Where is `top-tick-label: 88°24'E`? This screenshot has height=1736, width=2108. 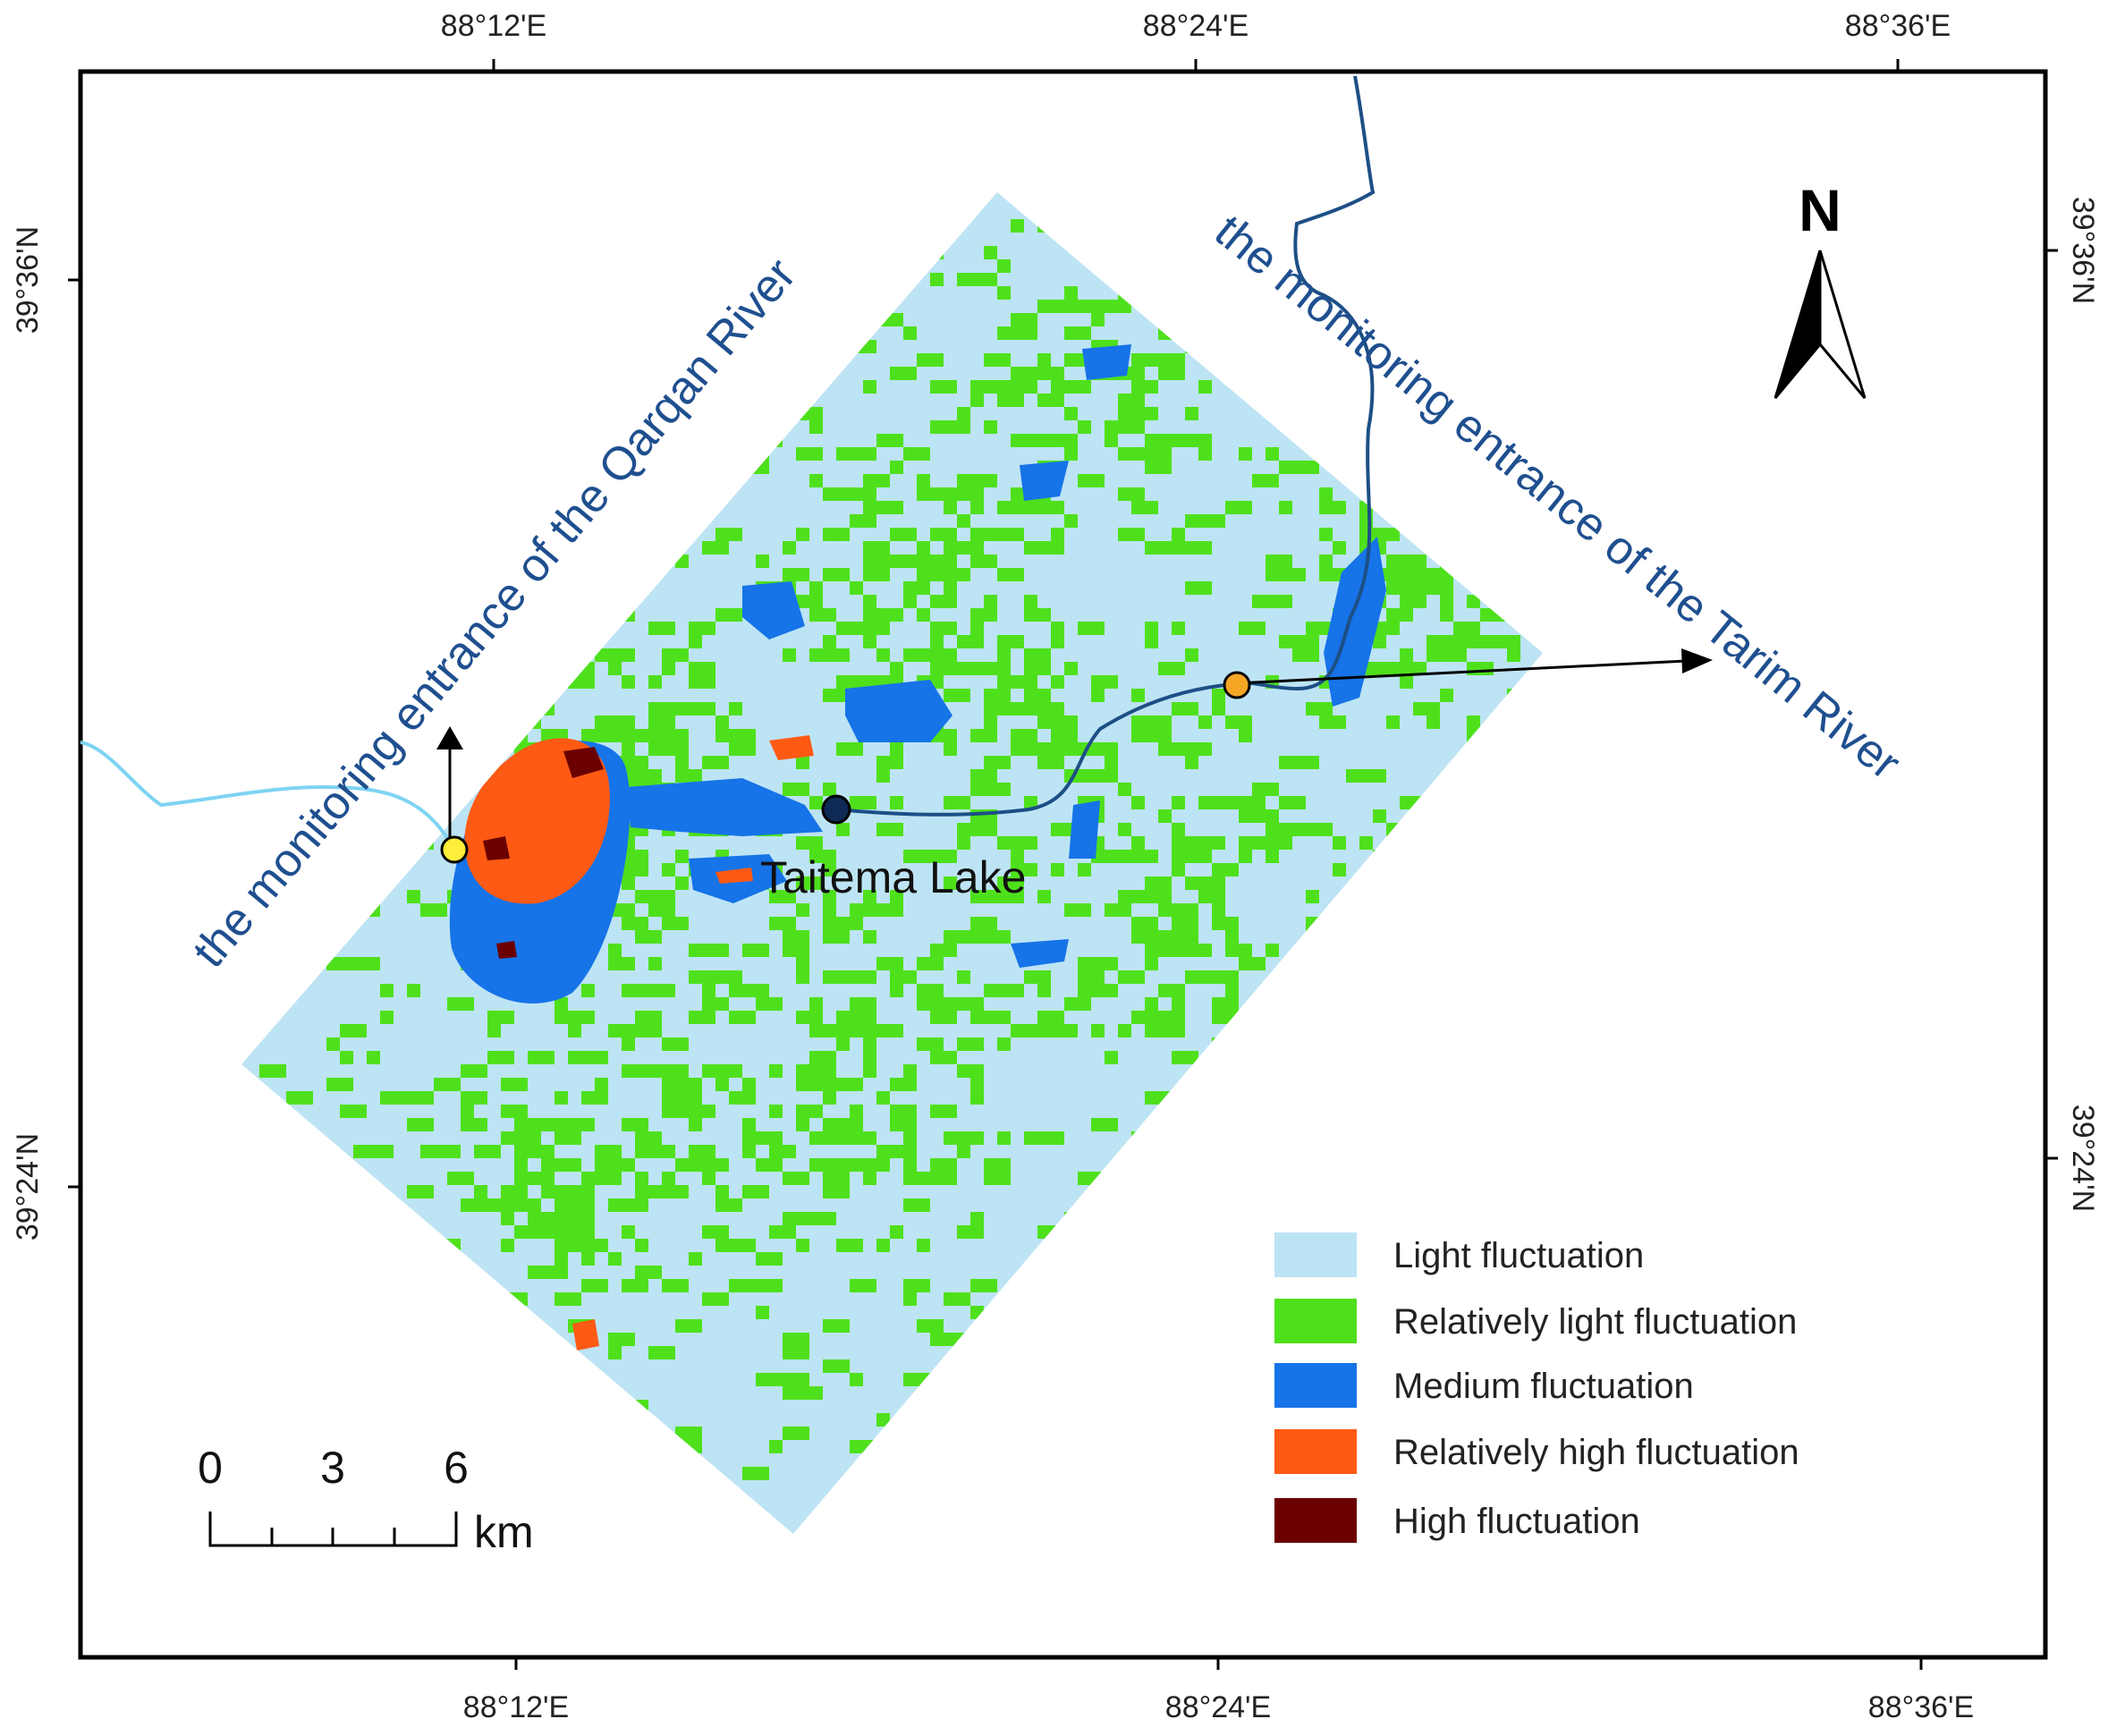
top-tick-label: 88°24'E is located at coordinates (1196, 26).